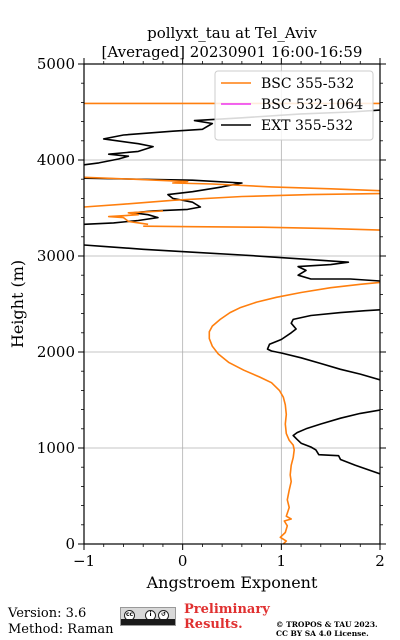 The image size is (400, 640). Describe the element at coordinates (232, 33) in the screenshot. I see `chart-title-line1: pollyxt_tau at Tel_Aviv` at that location.